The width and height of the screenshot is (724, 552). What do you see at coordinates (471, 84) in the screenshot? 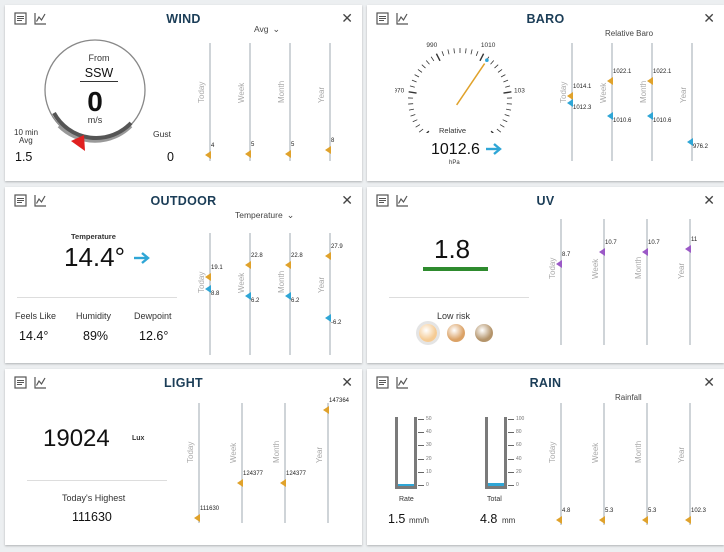
I see `gauge-needle` at bounding box center [471, 84].